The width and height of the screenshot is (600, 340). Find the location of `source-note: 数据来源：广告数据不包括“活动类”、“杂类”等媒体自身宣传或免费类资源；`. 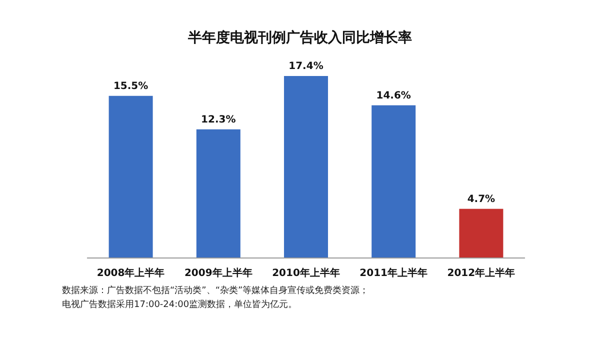

source-note: 数据来源：广告数据不包括“活动类”、“杂类”等媒体自身宣传或免费类资源； is located at coordinates (215, 290).